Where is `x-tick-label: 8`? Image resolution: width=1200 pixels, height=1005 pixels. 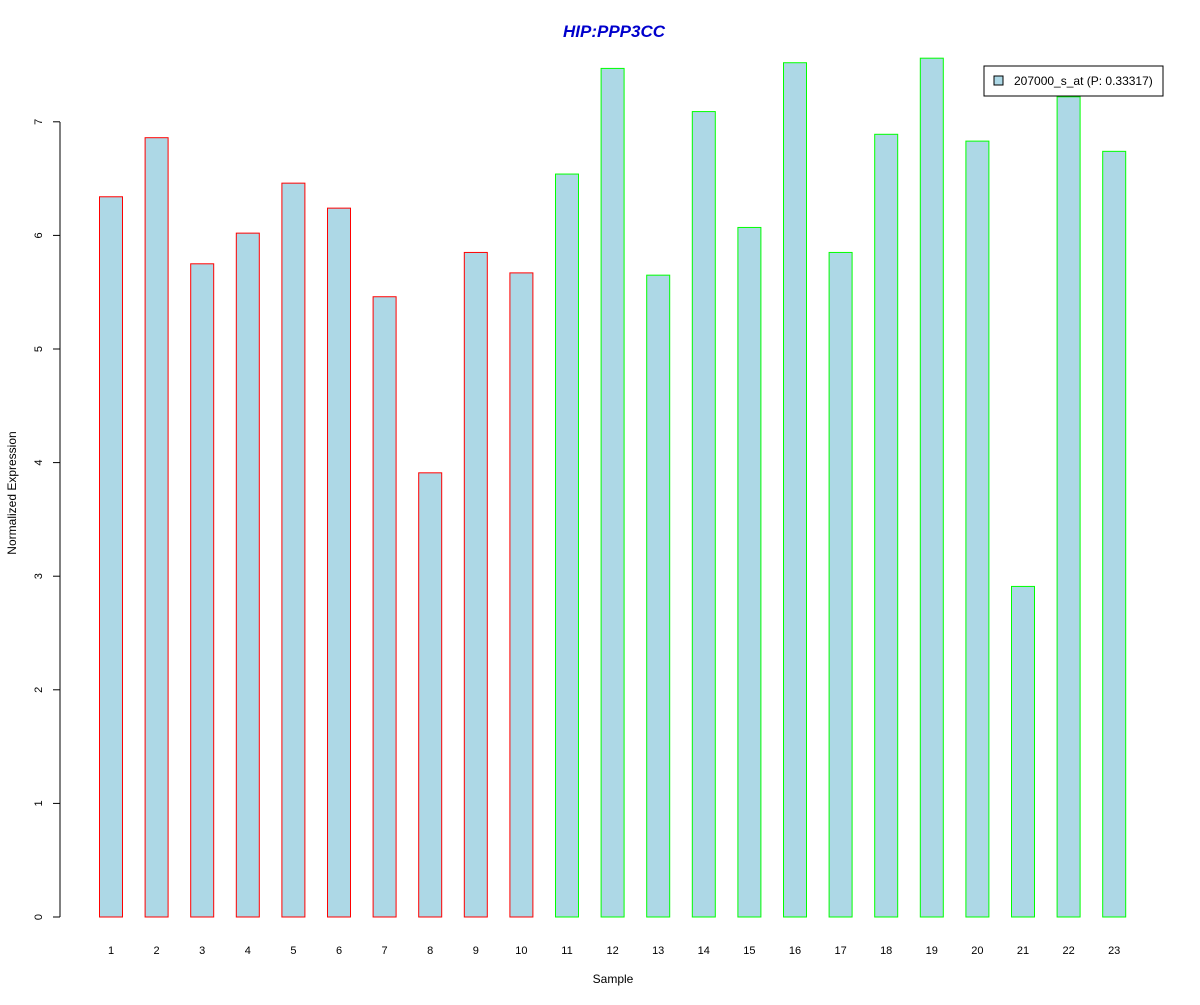
x-tick-label: 8 is located at coordinates (430, 951).